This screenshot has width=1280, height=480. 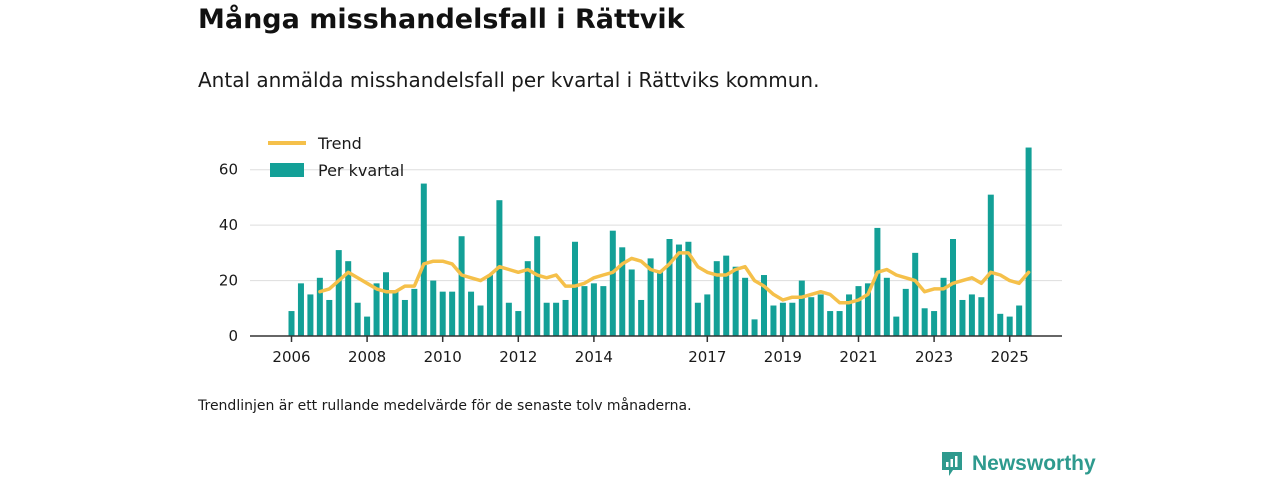 What do you see at coordinates (287, 170) in the screenshot?
I see `legend-bar-swatch` at bounding box center [287, 170].